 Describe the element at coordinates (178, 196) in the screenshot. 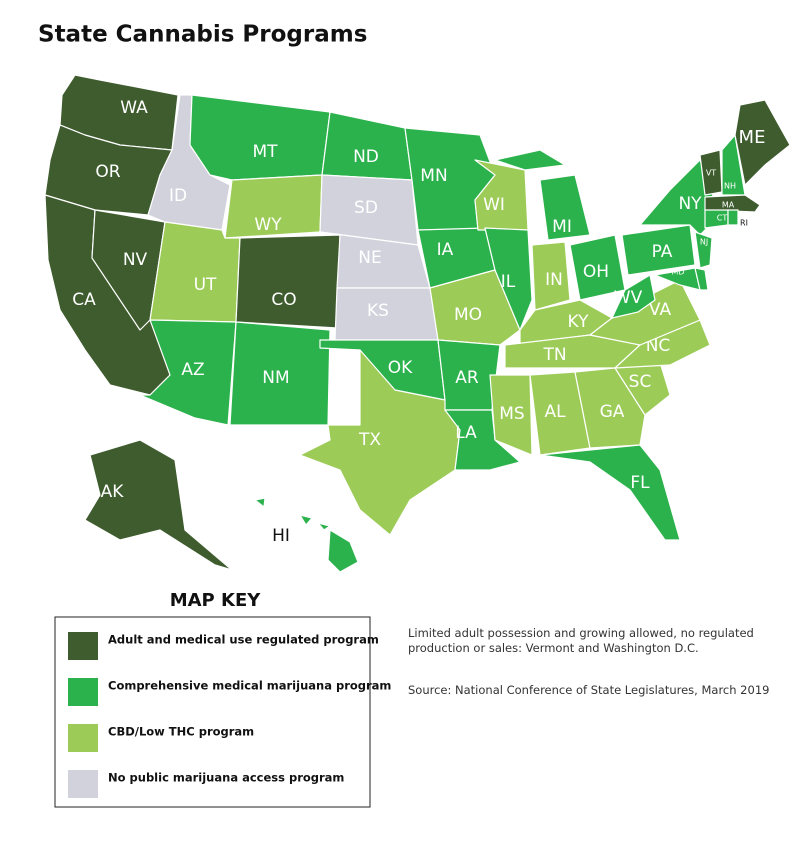

I see `state-label: ID` at that location.